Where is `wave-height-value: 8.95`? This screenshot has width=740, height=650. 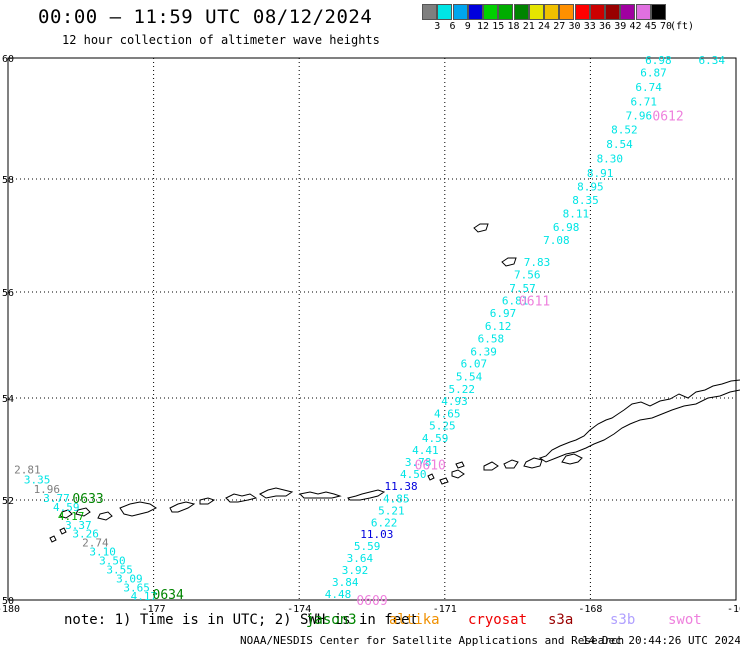
wave-height-value: 8.95 is located at coordinates (590, 186).